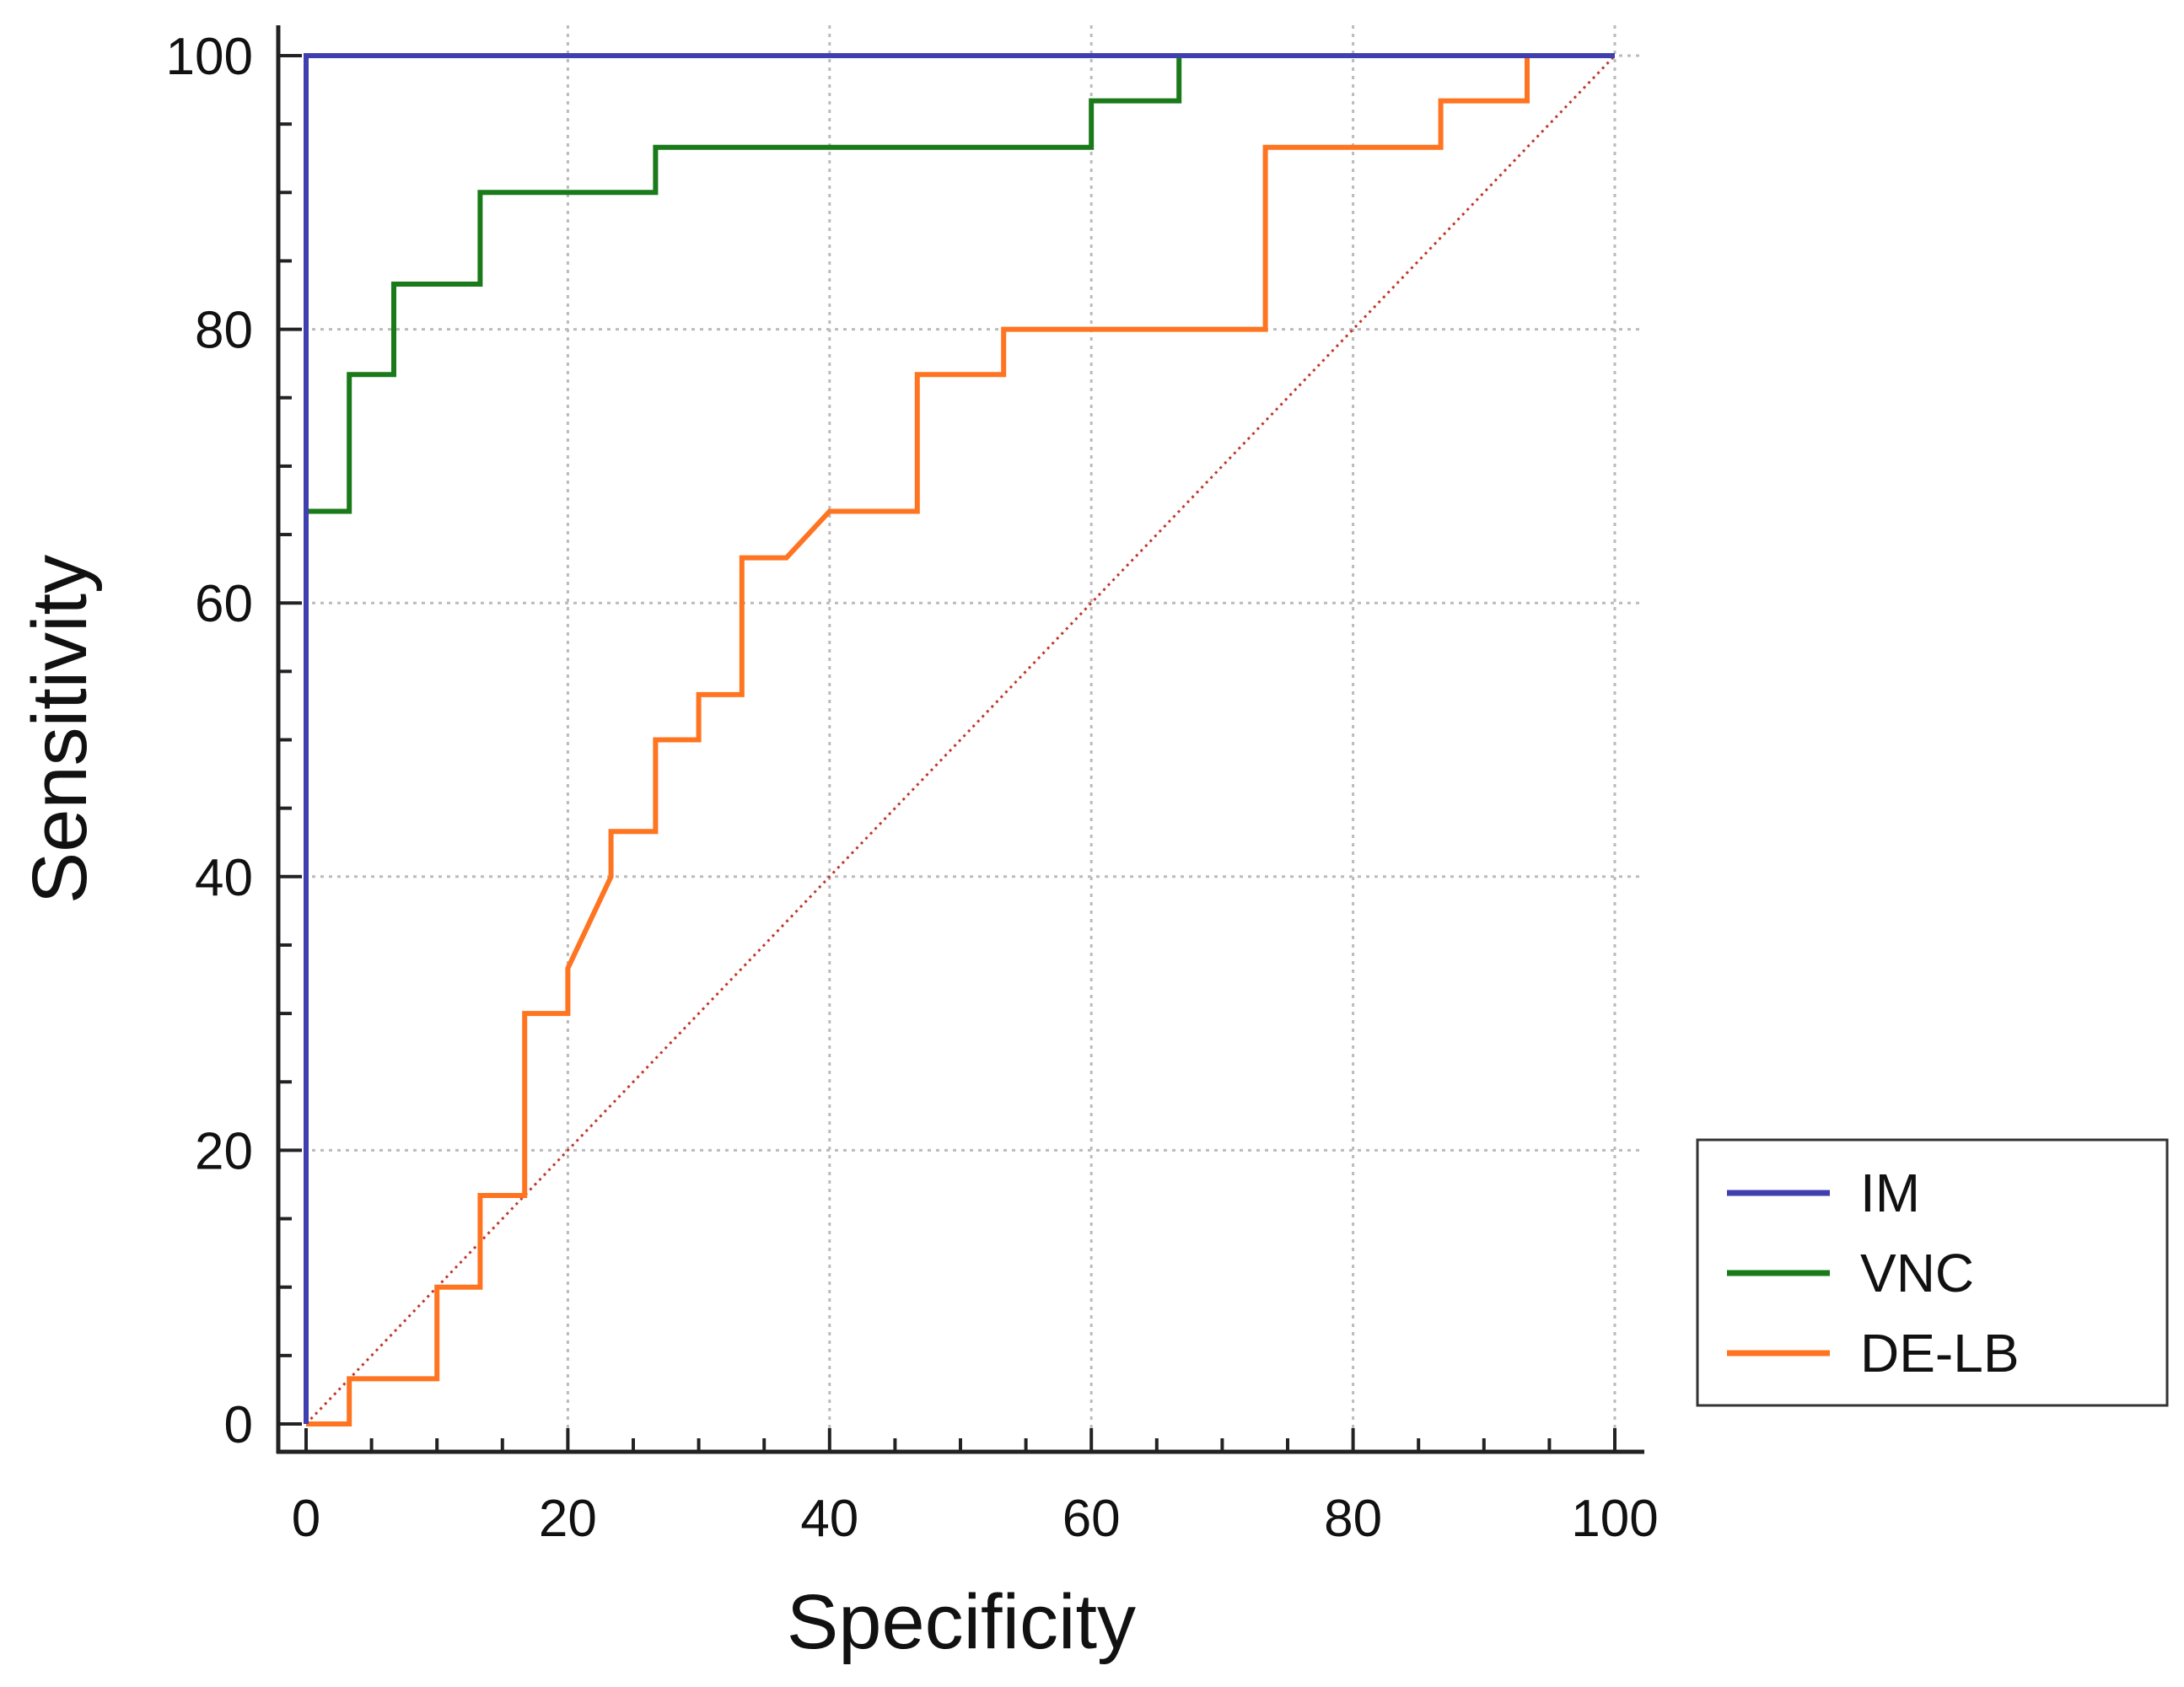 This screenshot has height=1687, width=2184. Describe the element at coordinates (209, 57) in the screenshot. I see `y-tick-label: 100` at that location.